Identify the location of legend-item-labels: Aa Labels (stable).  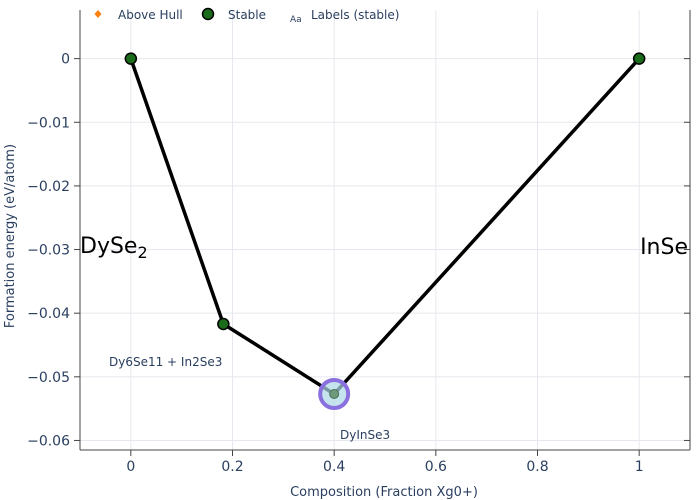
(344, 16).